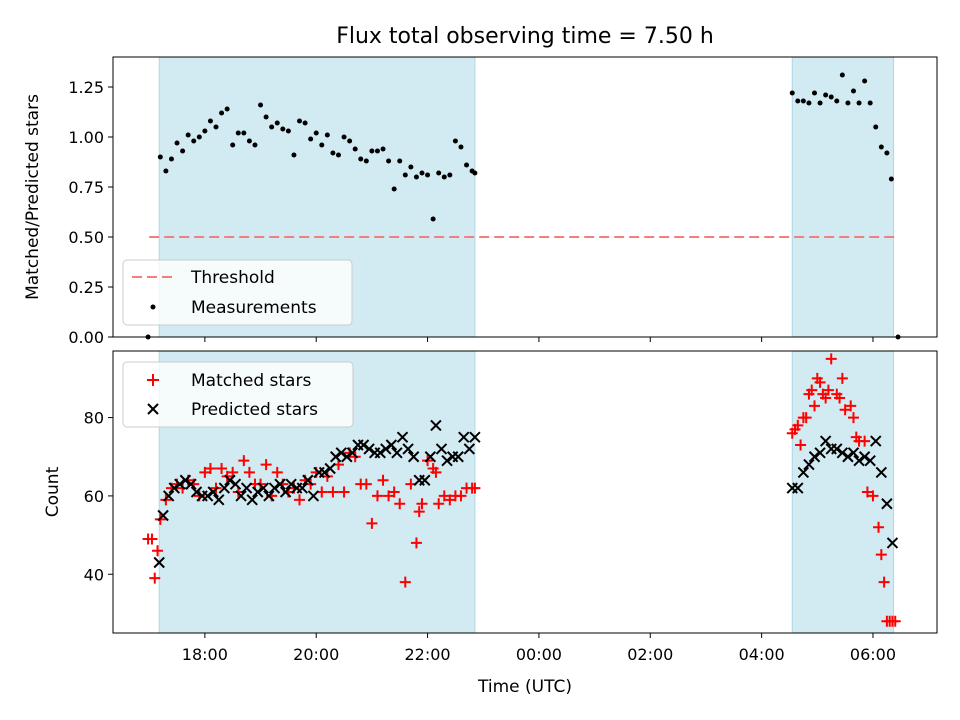 The height and width of the screenshot is (720, 960). Describe the element at coordinates (86, 237) in the screenshot. I see `ratio-y-tick-label: 0.50` at that location.